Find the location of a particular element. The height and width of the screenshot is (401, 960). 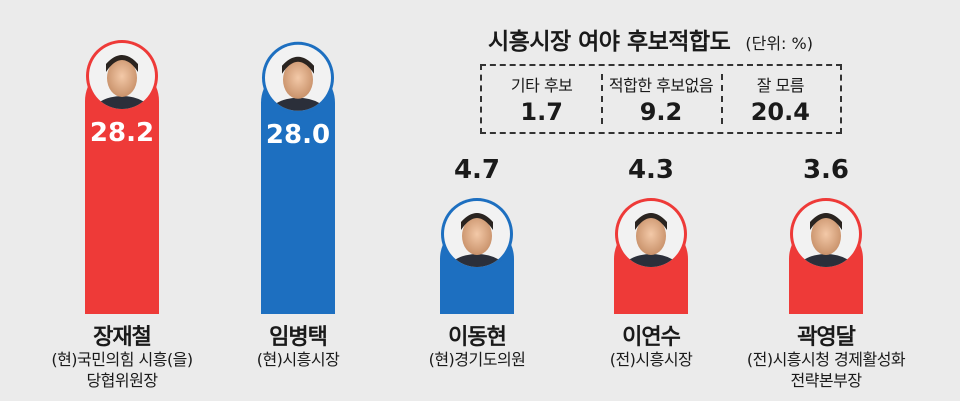

candidate-role-line: (전)시흥시청 경제활성화 is located at coordinates (826, 359).